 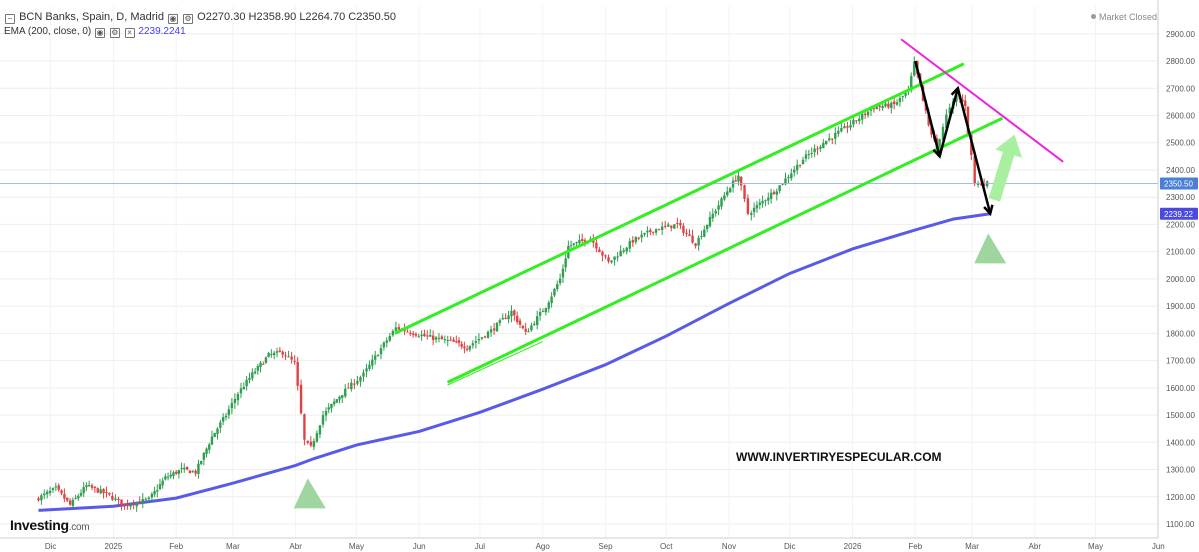 I want to click on status-dot-icon, so click(x=1093, y=16).